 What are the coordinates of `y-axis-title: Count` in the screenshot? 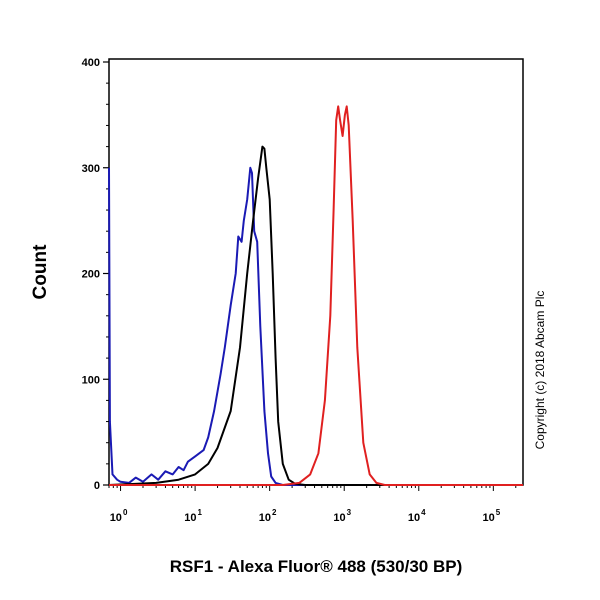 It's located at (40, 272).